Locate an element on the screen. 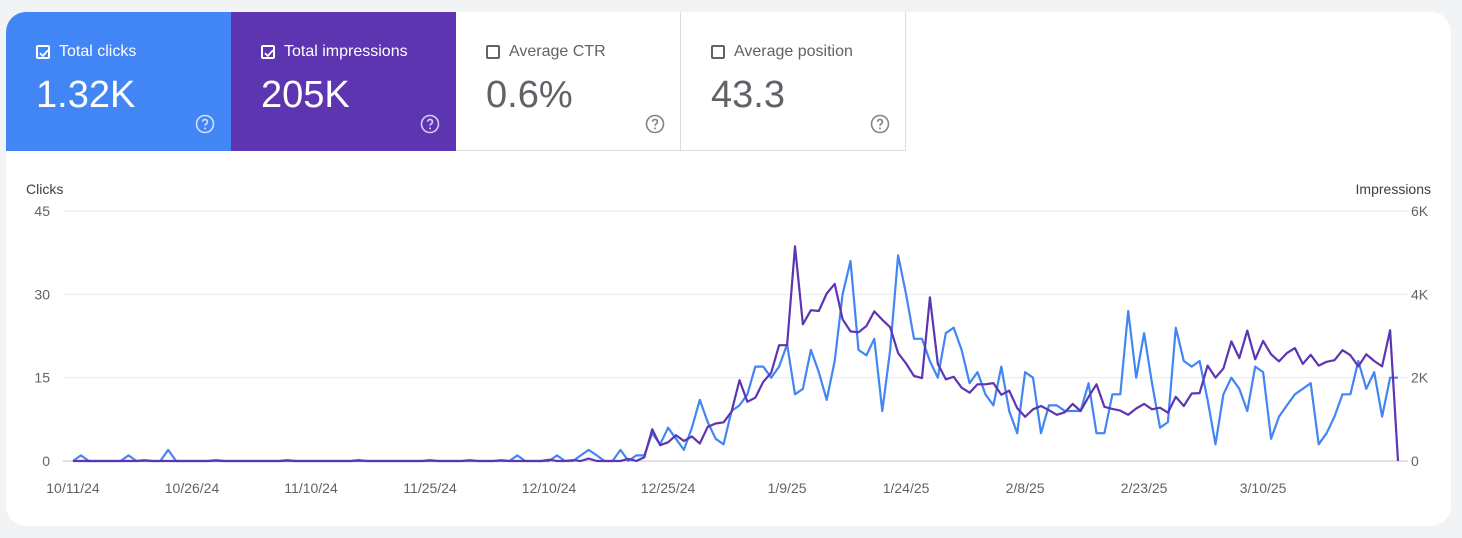  x-tick-label: 2/8/25 is located at coordinates (1025, 488).